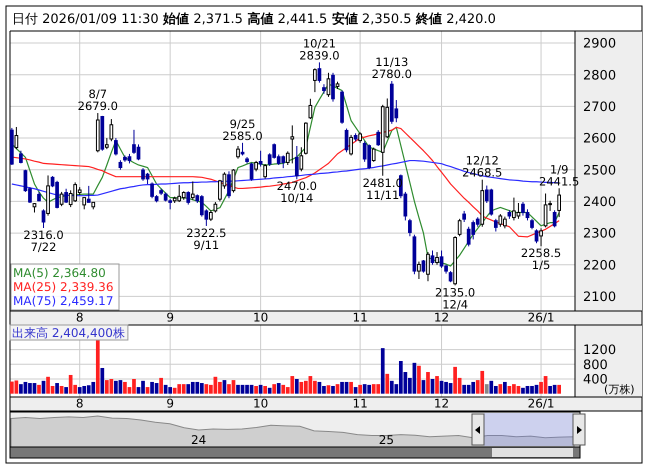 This screenshot has height=470, width=653. What do you see at coordinates (63, 301) in the screenshot?
I see `text: MA(75) 2,459.17` at bounding box center [63, 301].